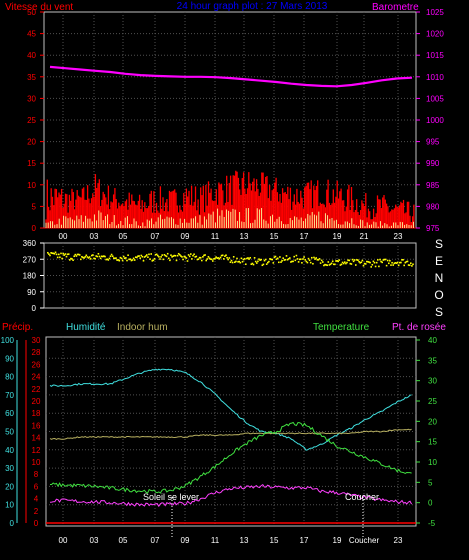 Image resolution: width=469 pixels, height=560 pixels. I want to click on precip-tick-label: 26, so click(36, 364).